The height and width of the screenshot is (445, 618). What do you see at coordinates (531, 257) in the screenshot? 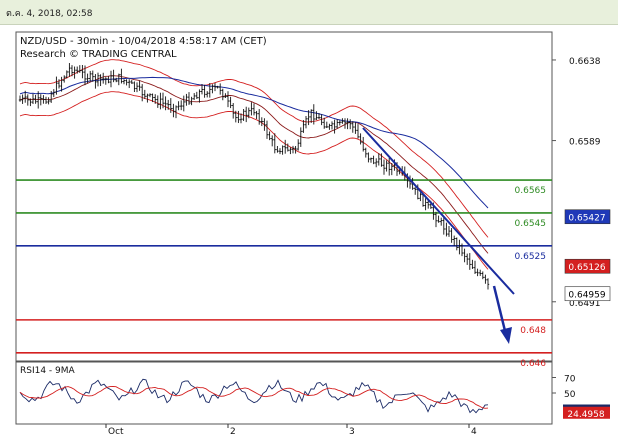
I see `level-label-2: 0.6525` at bounding box center [531, 257].